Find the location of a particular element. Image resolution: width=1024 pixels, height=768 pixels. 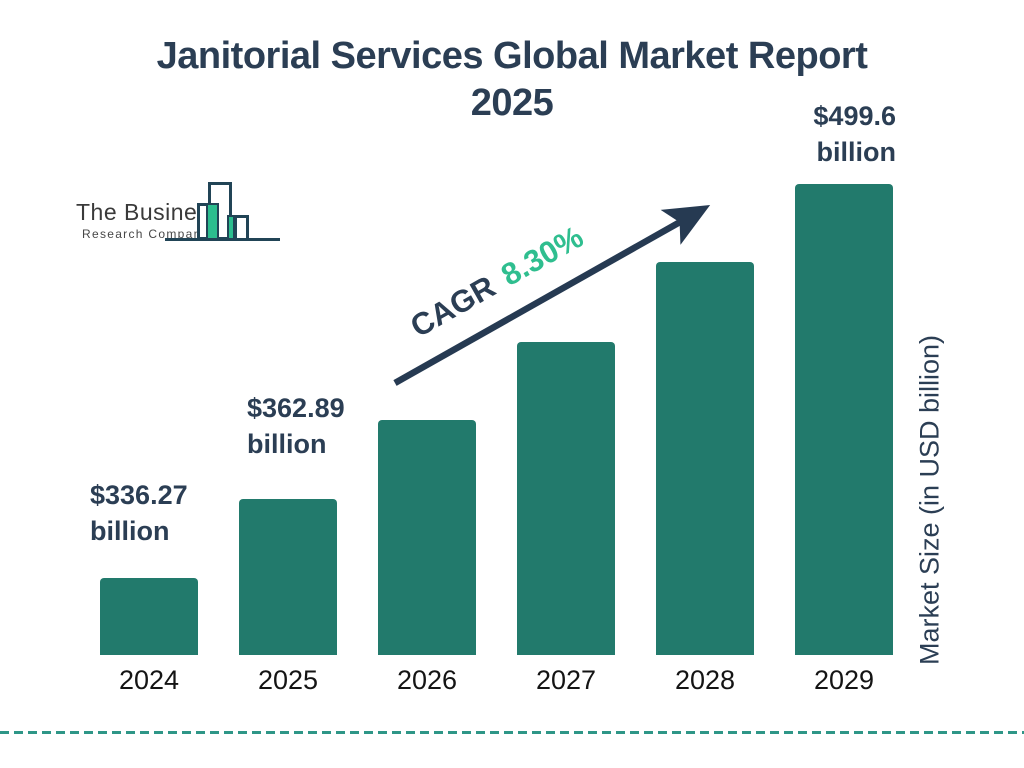

growth-arrow is located at coordinates (552, 295).